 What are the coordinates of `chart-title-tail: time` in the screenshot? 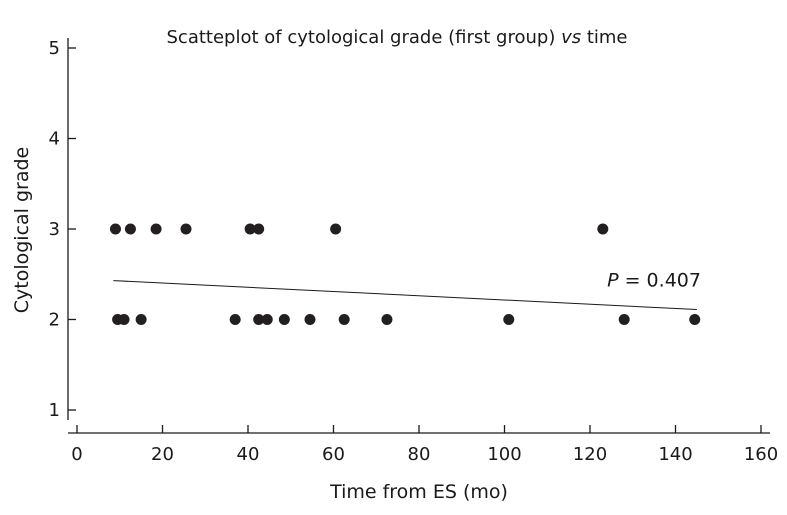 It's located at (604, 37).